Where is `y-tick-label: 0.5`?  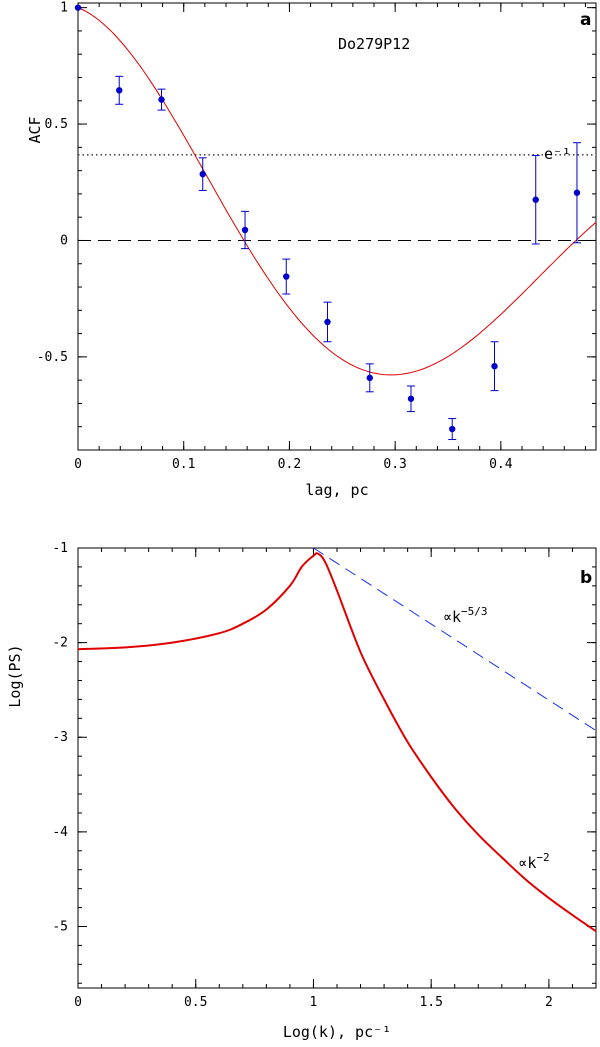 y-tick-label: 0.5 is located at coordinates (56, 124).